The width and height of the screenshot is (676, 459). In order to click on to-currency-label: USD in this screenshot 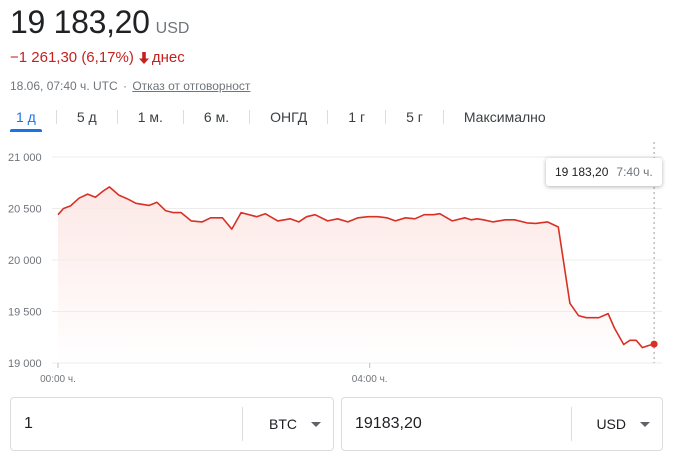, I will do `click(611, 424)`.